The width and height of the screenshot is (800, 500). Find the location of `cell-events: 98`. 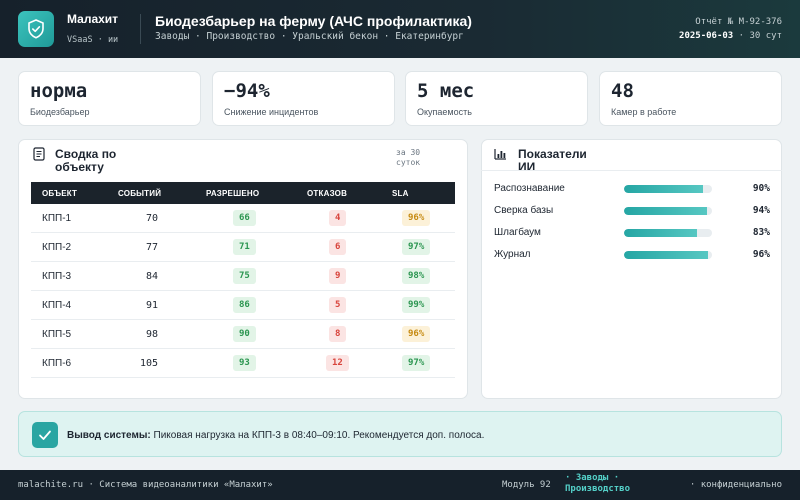

cell-events: 98 is located at coordinates (151, 334).